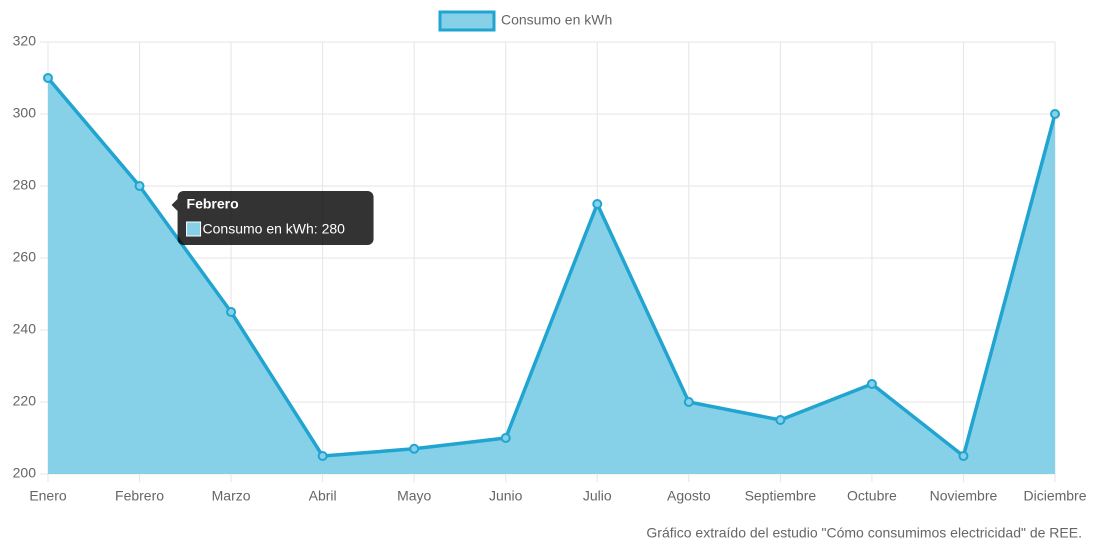 Image resolution: width=1094 pixels, height=544 pixels. I want to click on y-tick-label: 260, so click(25, 257).